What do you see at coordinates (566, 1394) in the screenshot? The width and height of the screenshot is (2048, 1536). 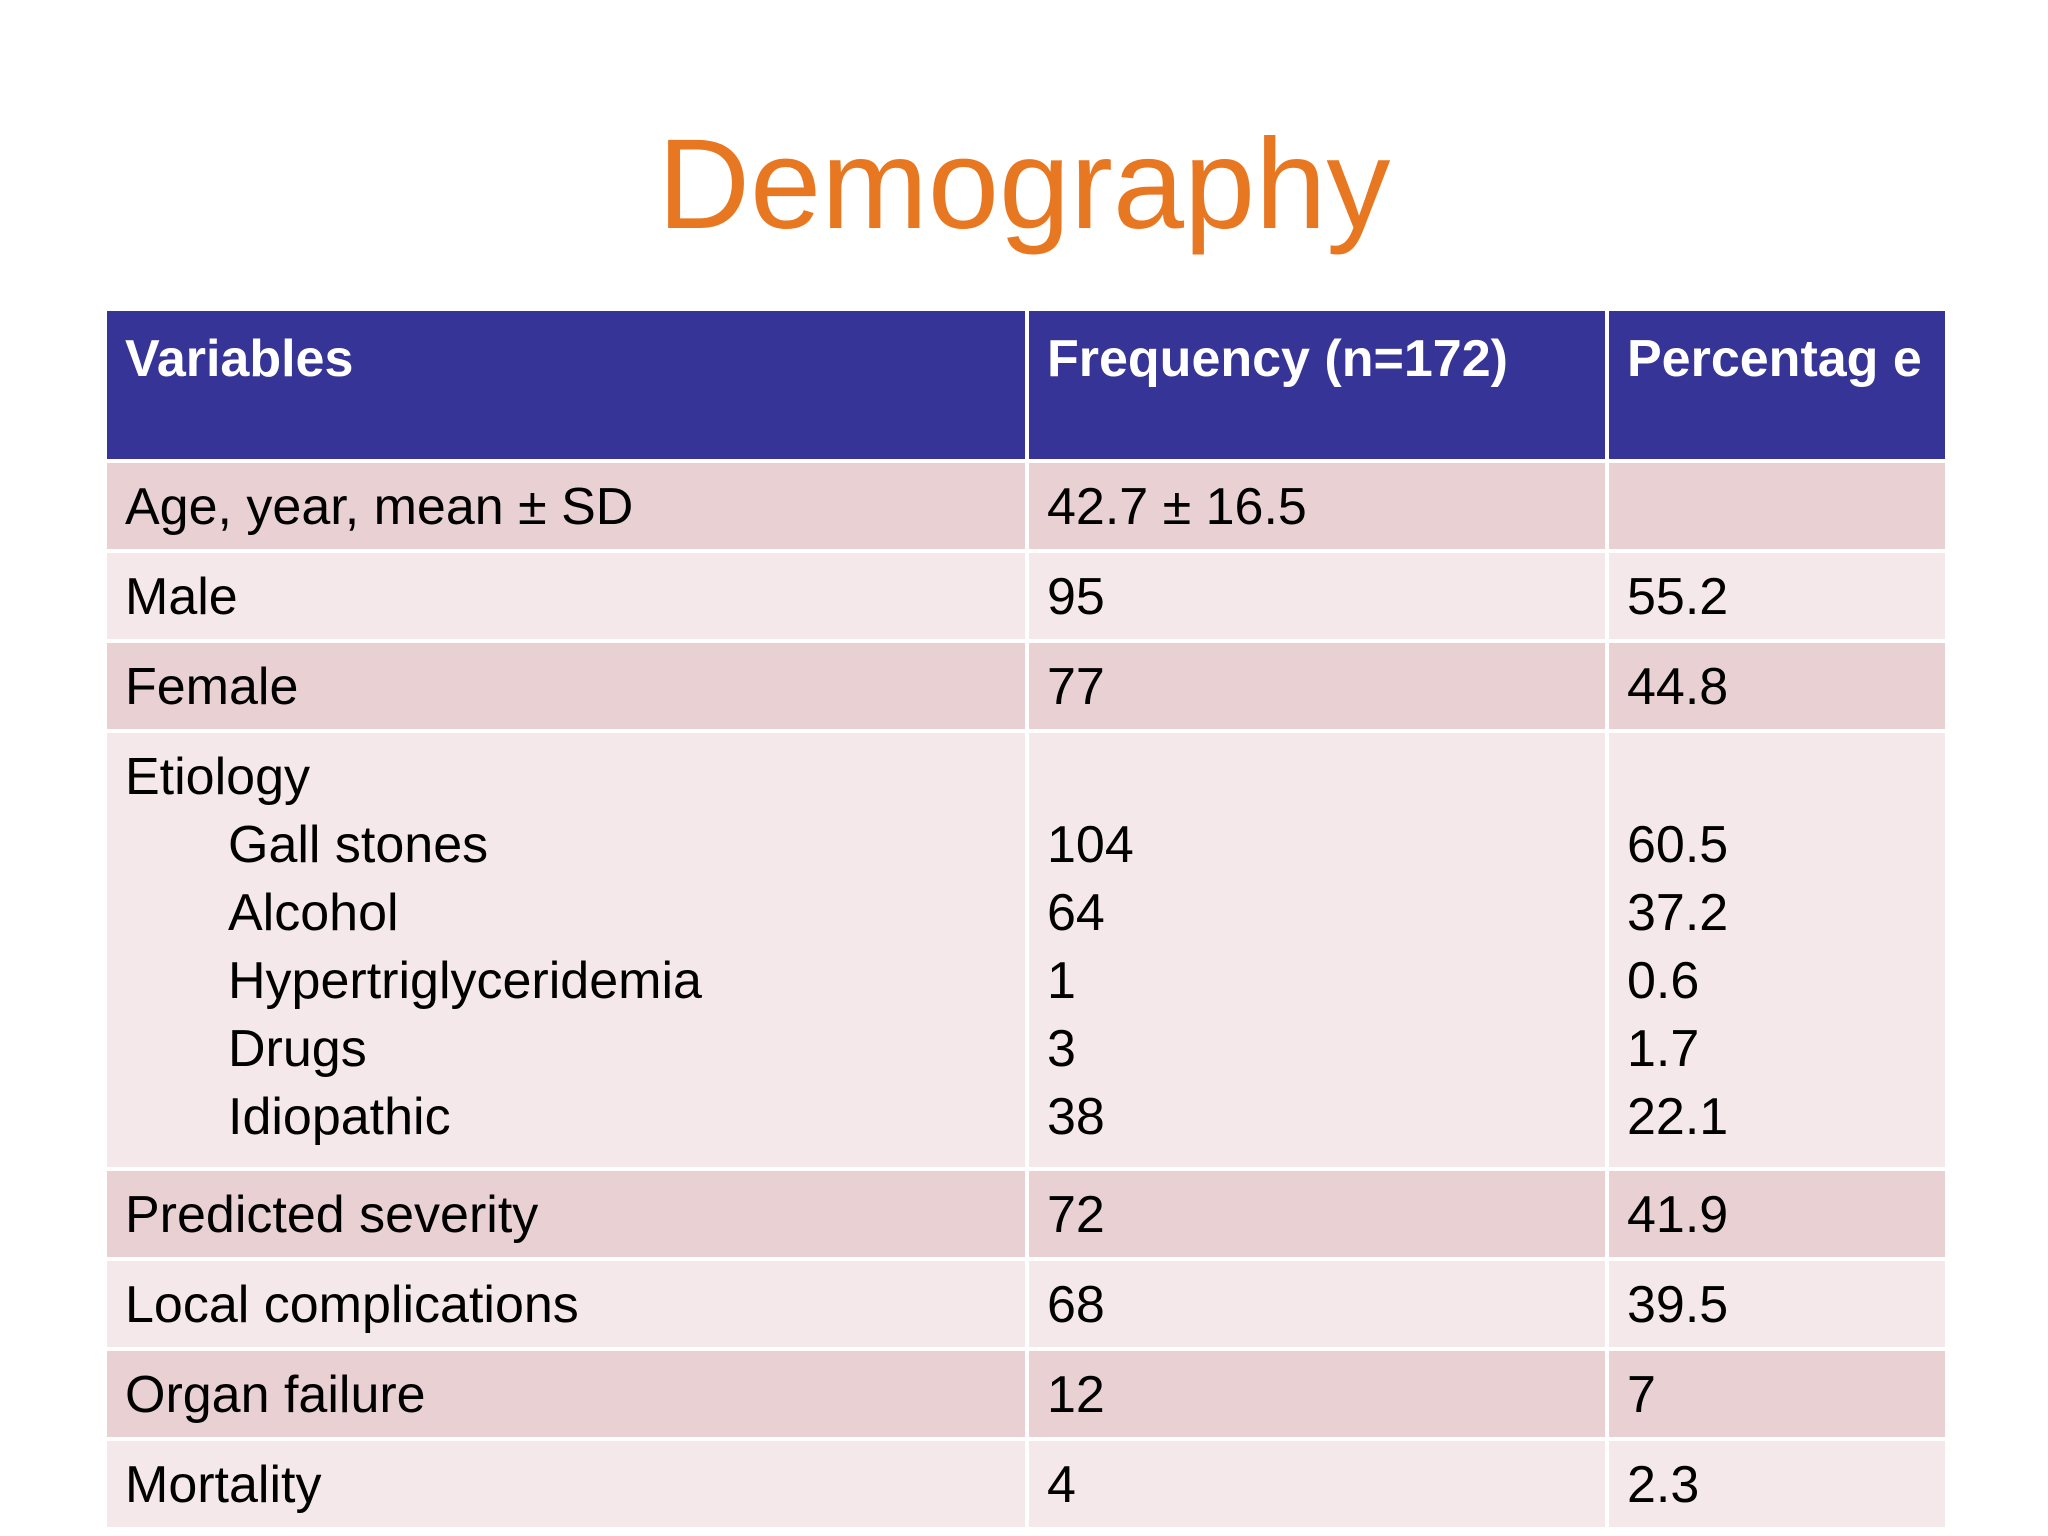 I see `cell-label: Organ failure` at bounding box center [566, 1394].